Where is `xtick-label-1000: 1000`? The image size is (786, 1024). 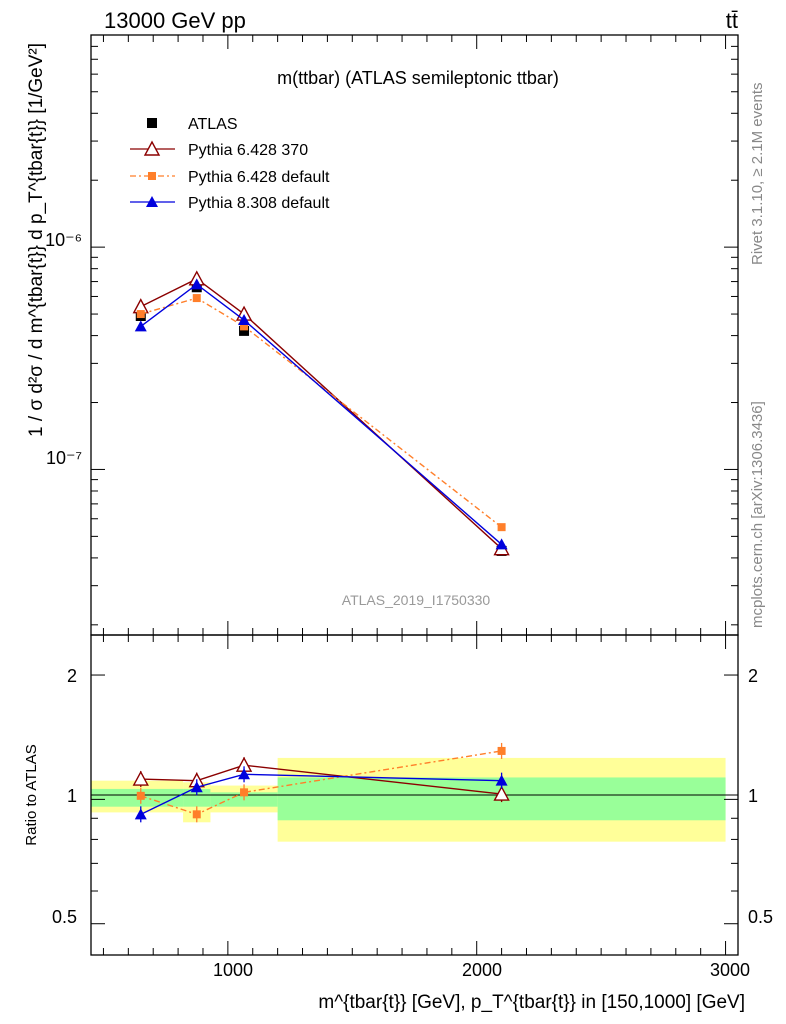 xtick-label-1000: 1000 is located at coordinates (233, 970).